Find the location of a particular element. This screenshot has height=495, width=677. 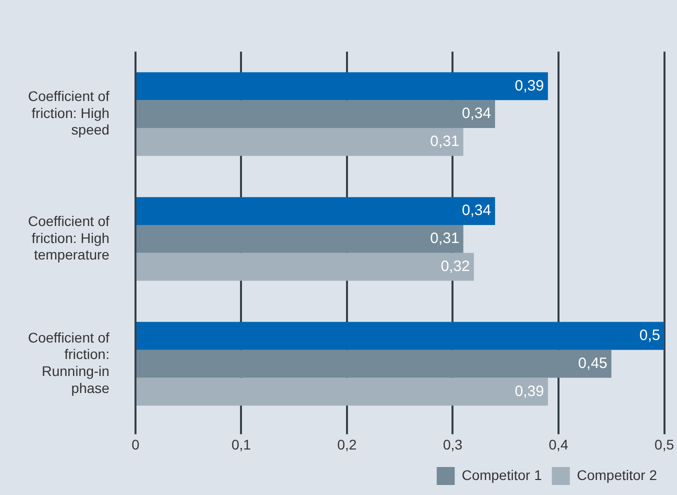

data-label: 0,45 is located at coordinates (593, 363).